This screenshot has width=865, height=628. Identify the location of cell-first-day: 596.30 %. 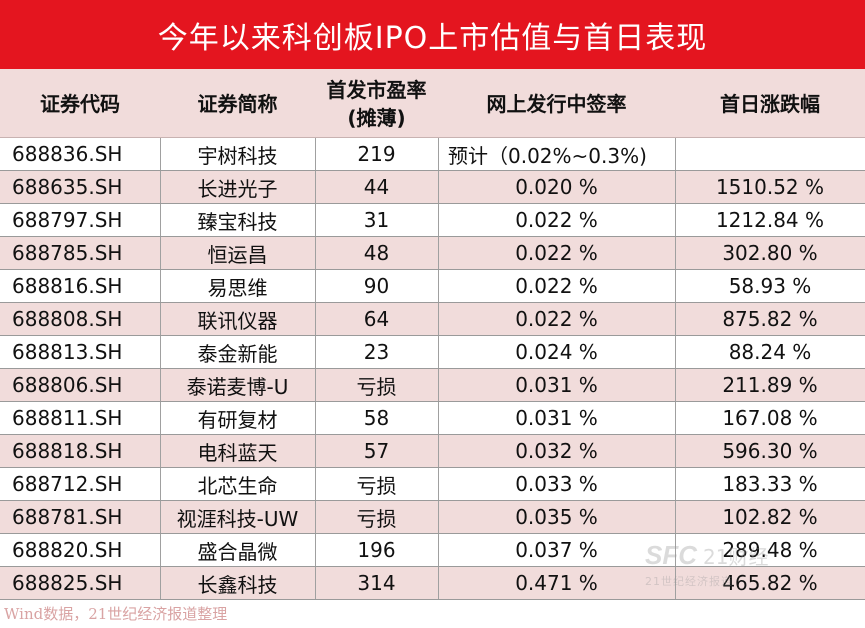
(770, 451).